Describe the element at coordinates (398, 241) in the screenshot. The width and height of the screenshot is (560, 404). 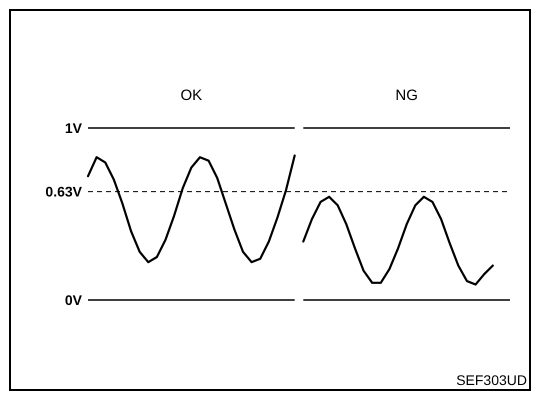
I see `line-series` at that location.